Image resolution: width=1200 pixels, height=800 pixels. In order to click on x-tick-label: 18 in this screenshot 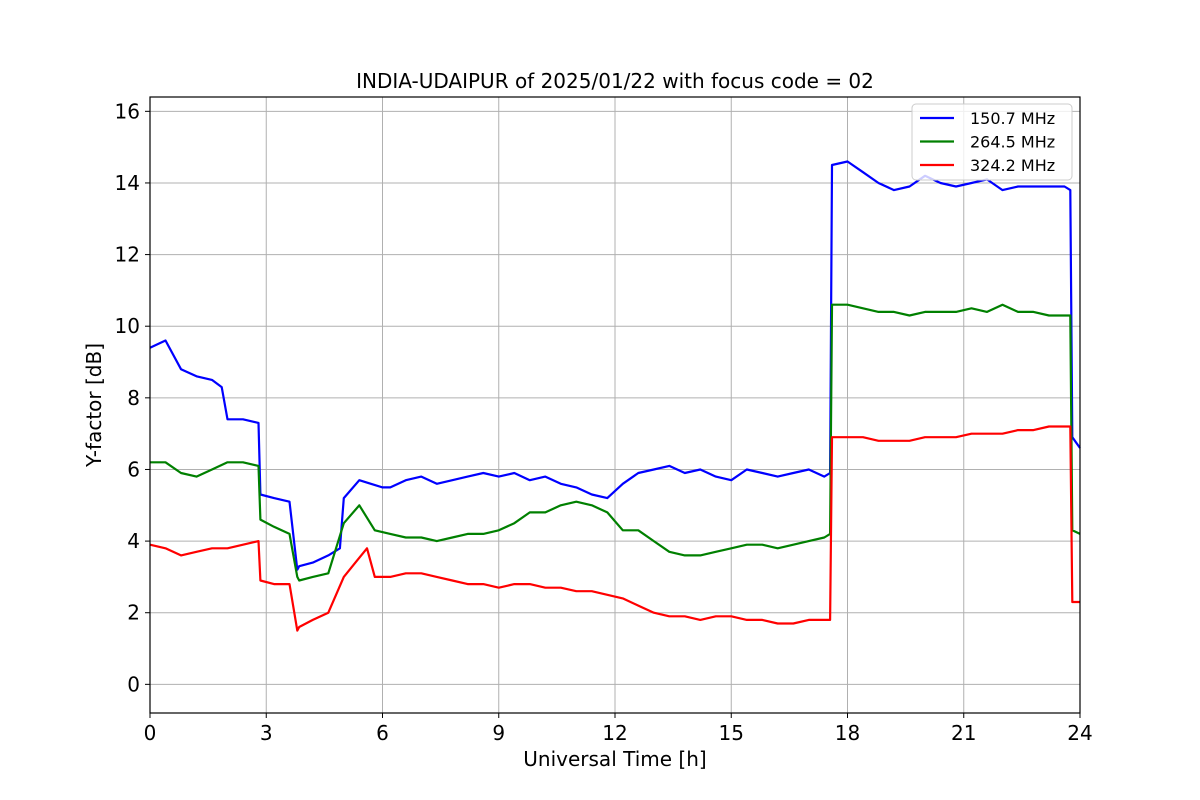, I will do `click(847, 733)`.